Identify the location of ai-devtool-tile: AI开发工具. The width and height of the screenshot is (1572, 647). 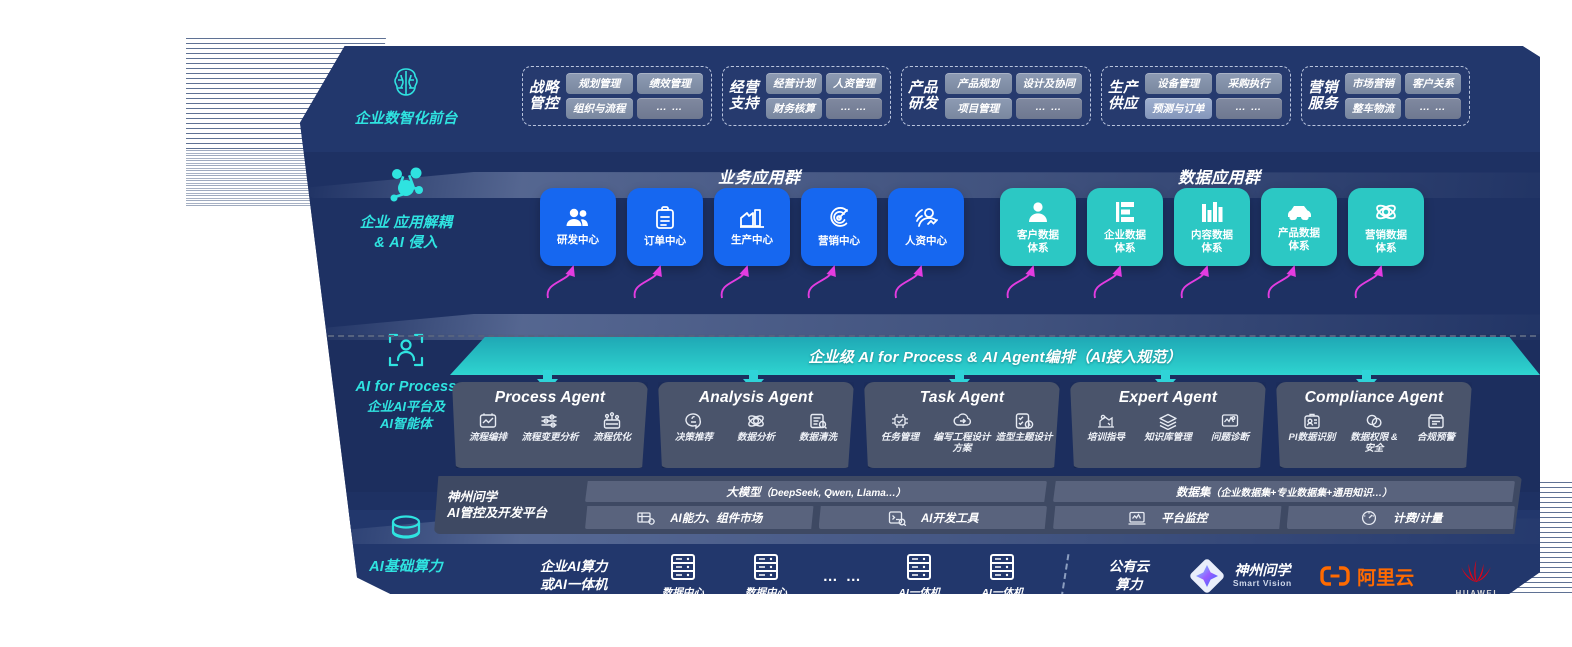
(932, 517).